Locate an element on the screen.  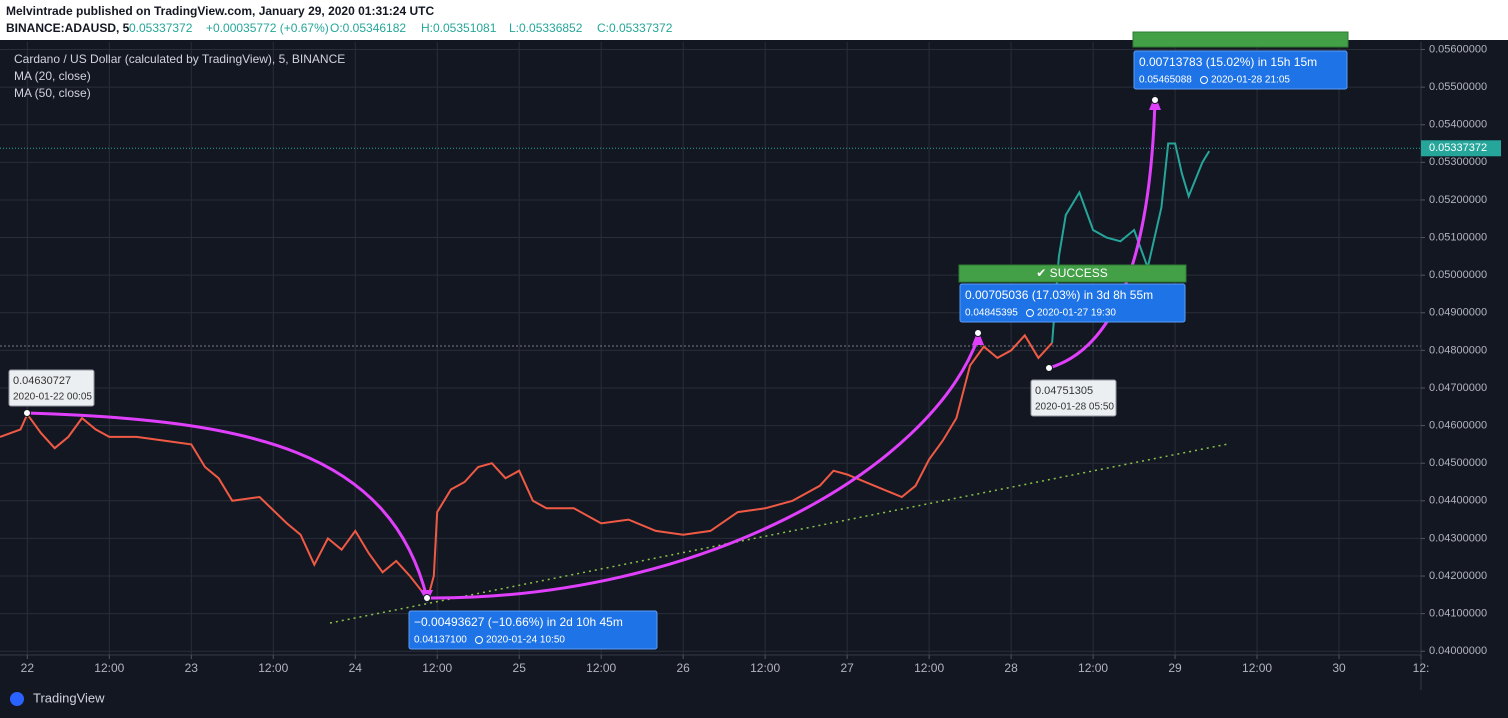
annotation-change: −0.00493627 (−10.66%) in 2d 10h 45m is located at coordinates (518, 622).